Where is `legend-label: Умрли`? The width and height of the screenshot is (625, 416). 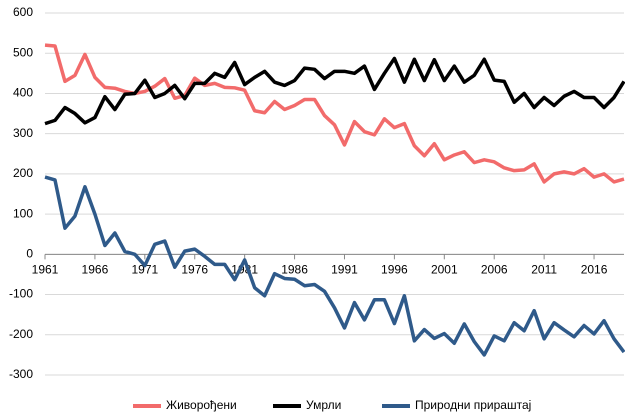
legend-label: Умрли is located at coordinates (323, 405).